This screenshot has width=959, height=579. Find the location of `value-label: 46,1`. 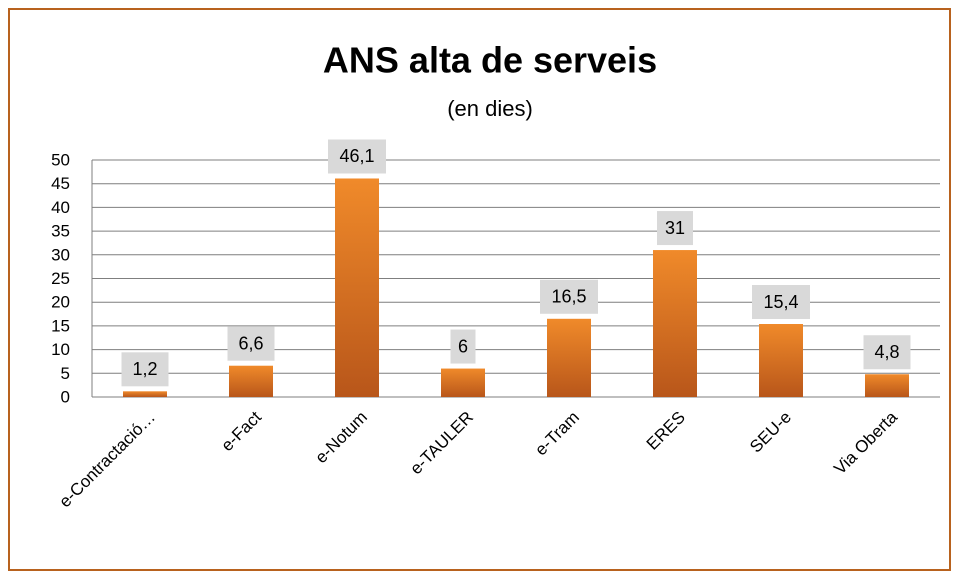

value-label: 46,1 is located at coordinates (356, 156).